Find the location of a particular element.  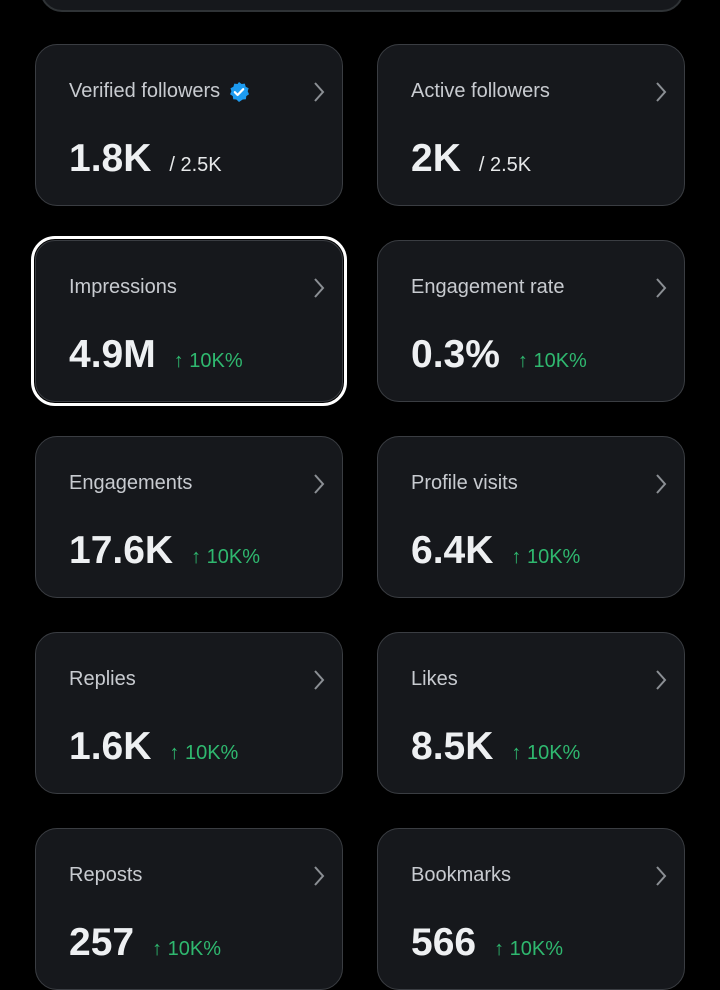

label-text: Engagement rate is located at coordinates (488, 287).